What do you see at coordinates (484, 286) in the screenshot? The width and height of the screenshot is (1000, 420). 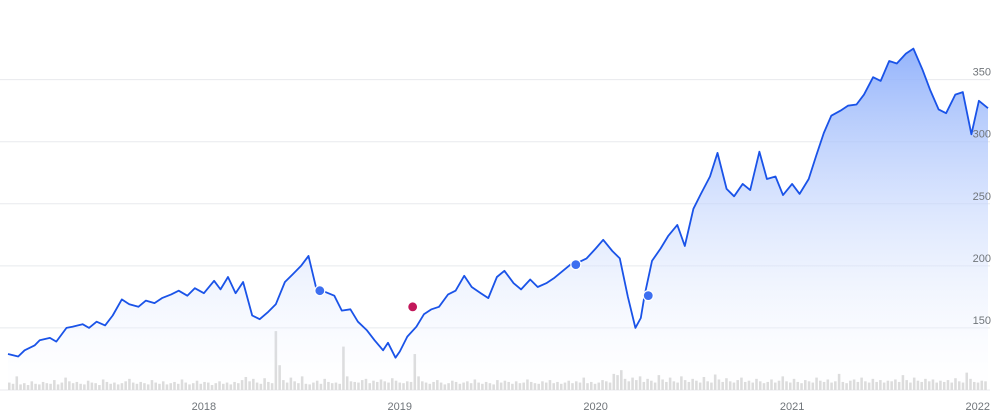 I see `event-markers` at bounding box center [484, 286].